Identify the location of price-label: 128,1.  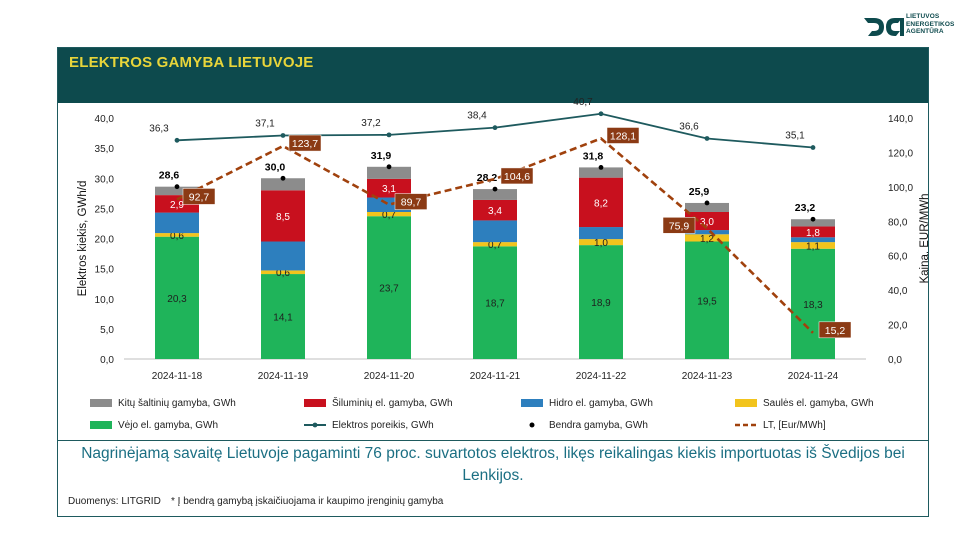
(623, 136).